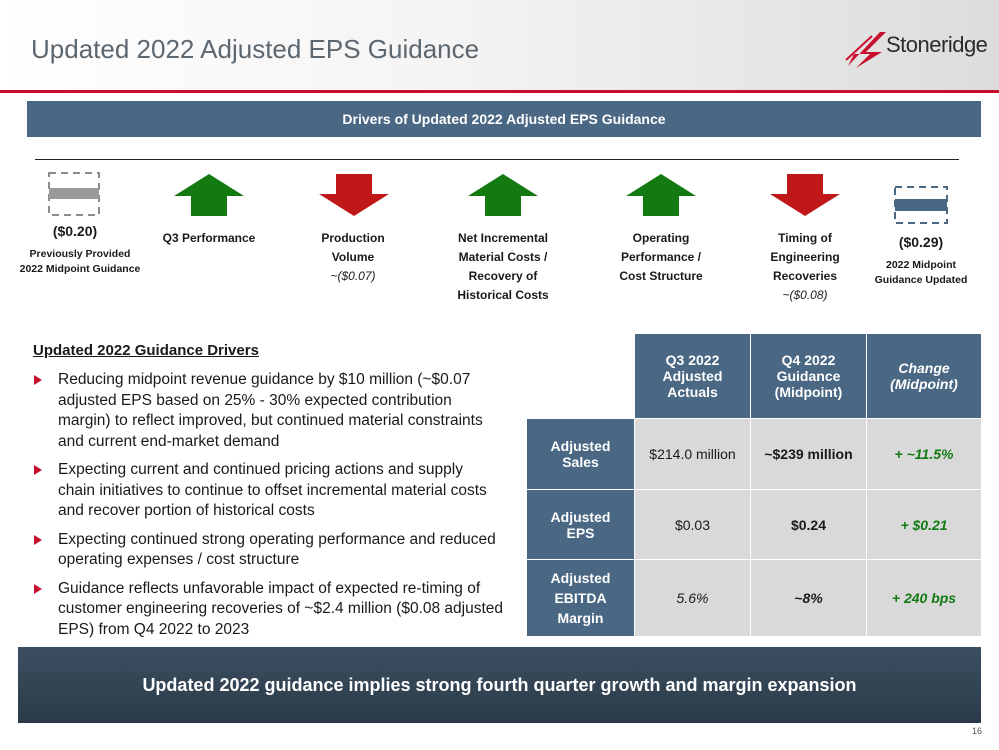  What do you see at coordinates (808, 360) in the screenshot?
I see `header-line: Q4 2022` at bounding box center [808, 360].